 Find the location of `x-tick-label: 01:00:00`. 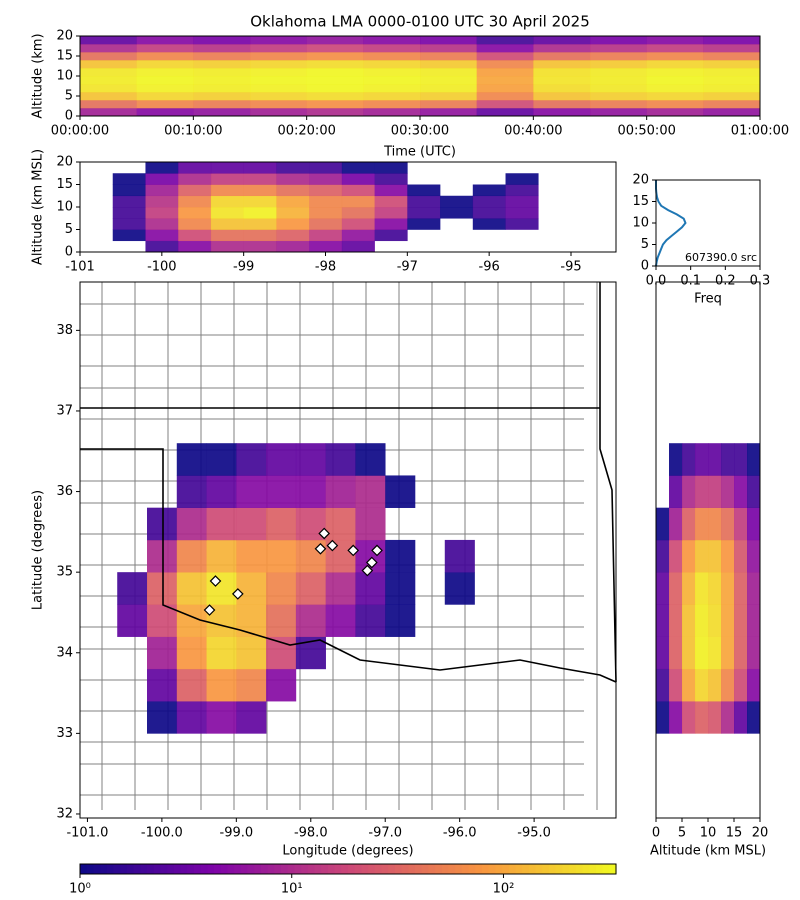

x-tick-label: 01:00:00 is located at coordinates (760, 131).